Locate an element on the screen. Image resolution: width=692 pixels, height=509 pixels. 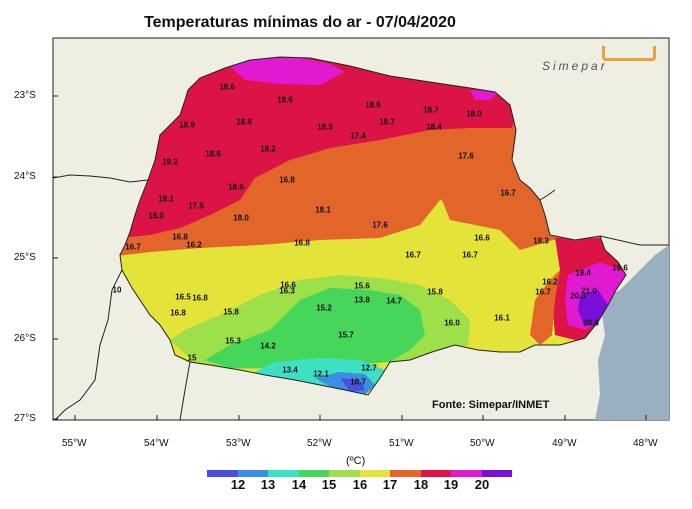
station-value: 18.8 is located at coordinates (244, 122).